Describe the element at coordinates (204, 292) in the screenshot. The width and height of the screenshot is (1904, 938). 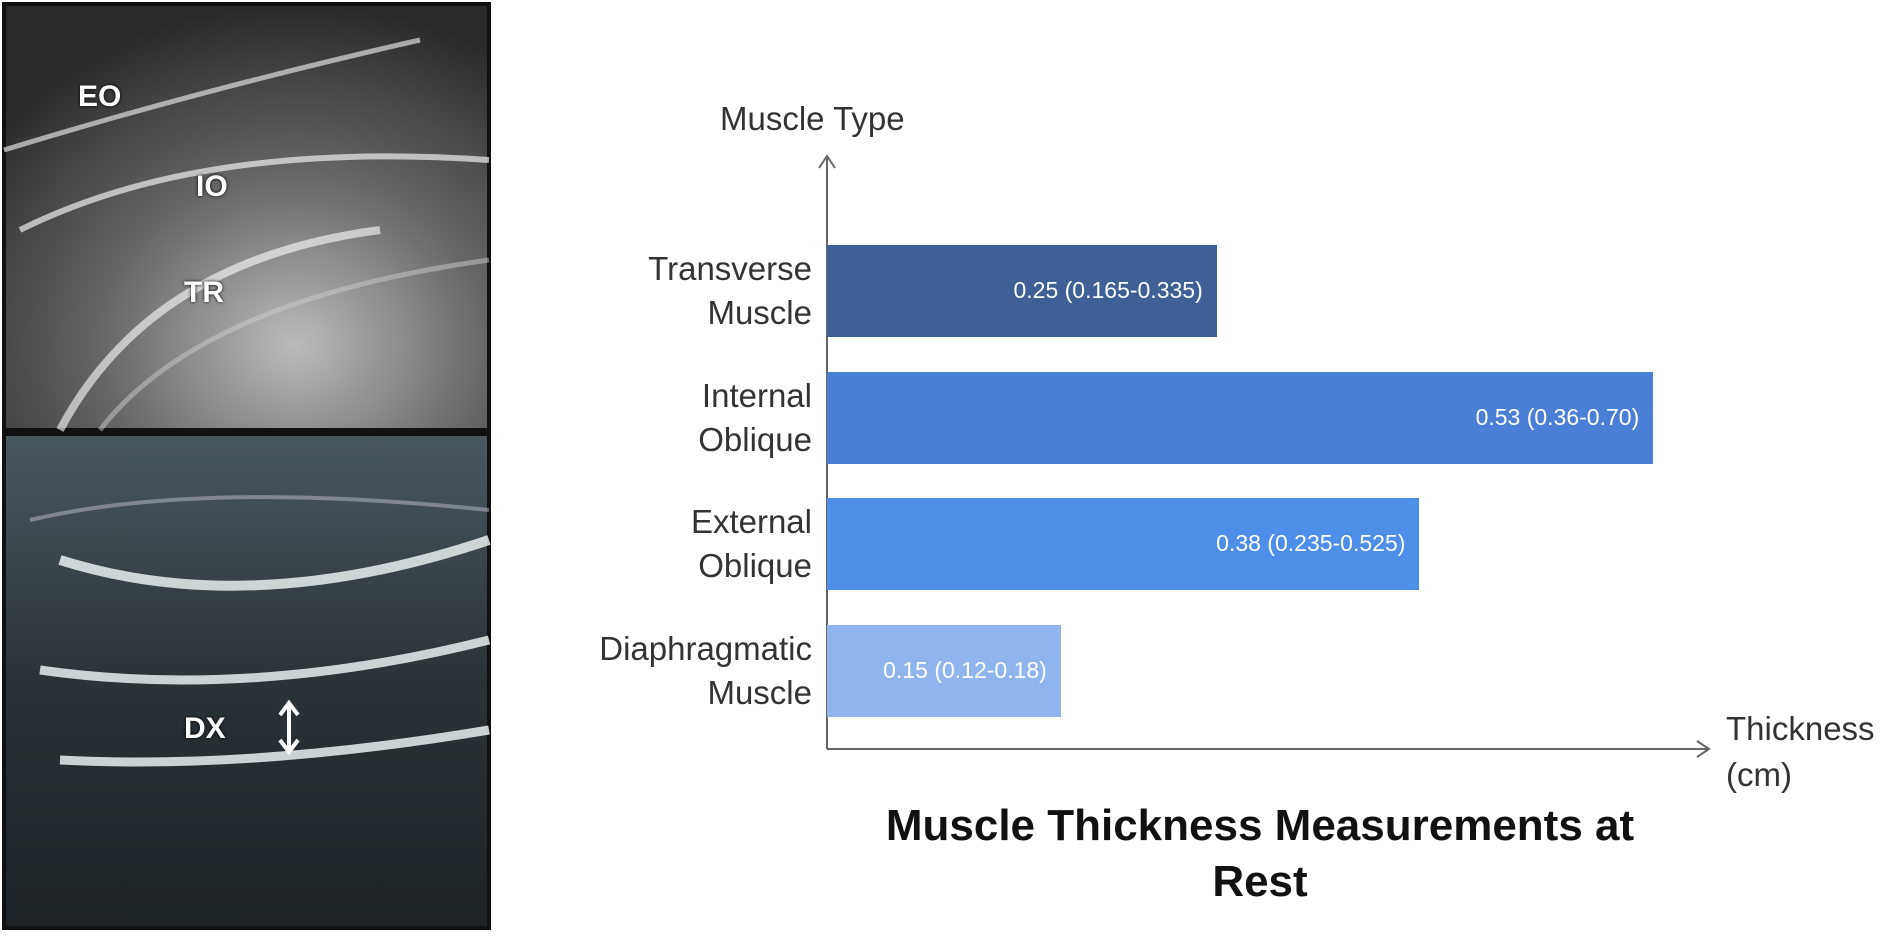
I see `image-label: TR` at that location.